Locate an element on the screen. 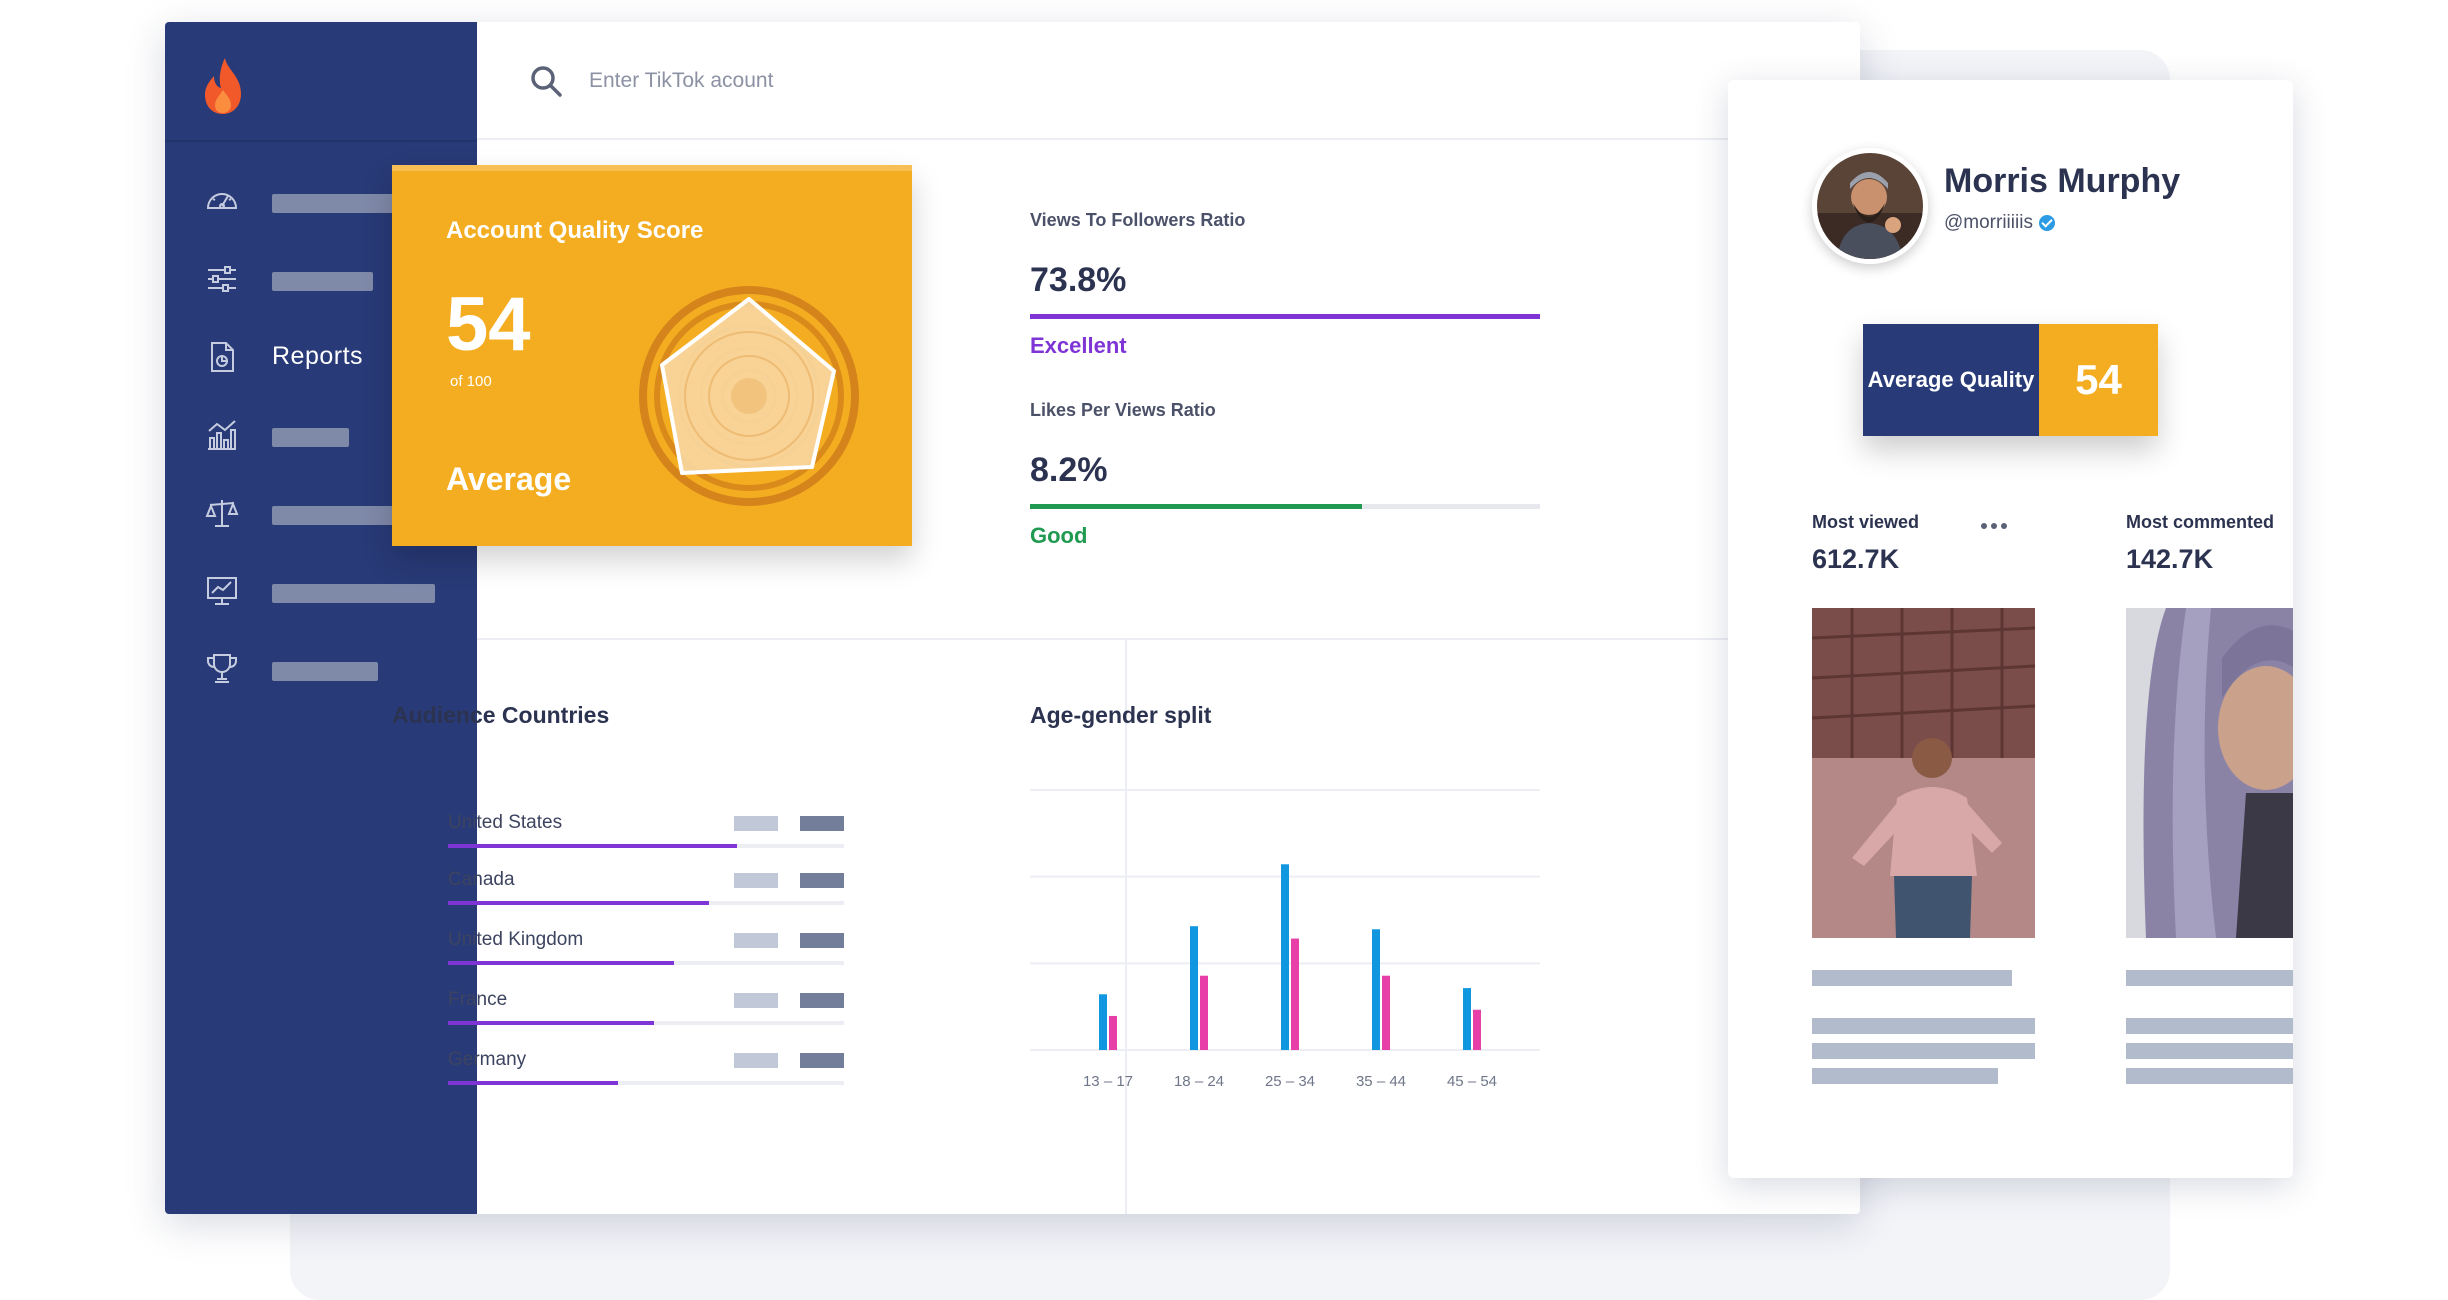 This screenshot has width=2448, height=1300. account-quality-card: Account Quality Score 54 of 100 Average is located at coordinates (652, 355).